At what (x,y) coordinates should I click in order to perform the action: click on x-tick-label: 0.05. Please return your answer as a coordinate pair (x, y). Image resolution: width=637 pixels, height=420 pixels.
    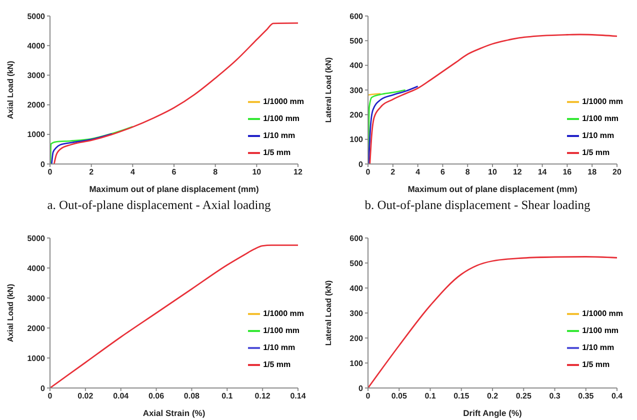
    Looking at the image, I should click on (399, 396).